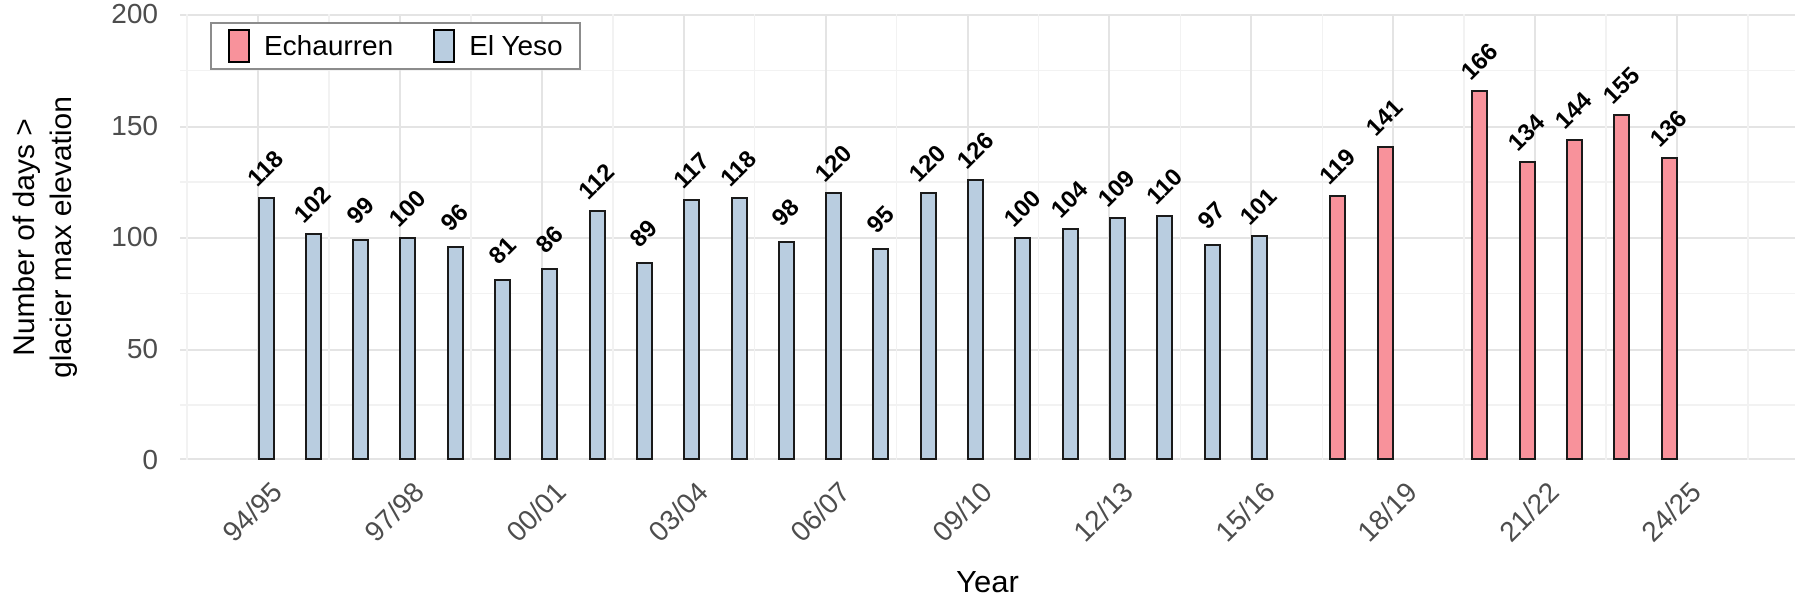 This screenshot has height=616, width=1800. Describe the element at coordinates (678, 512) in the screenshot. I see `x-tick-label-03-04: 03/04` at that location.